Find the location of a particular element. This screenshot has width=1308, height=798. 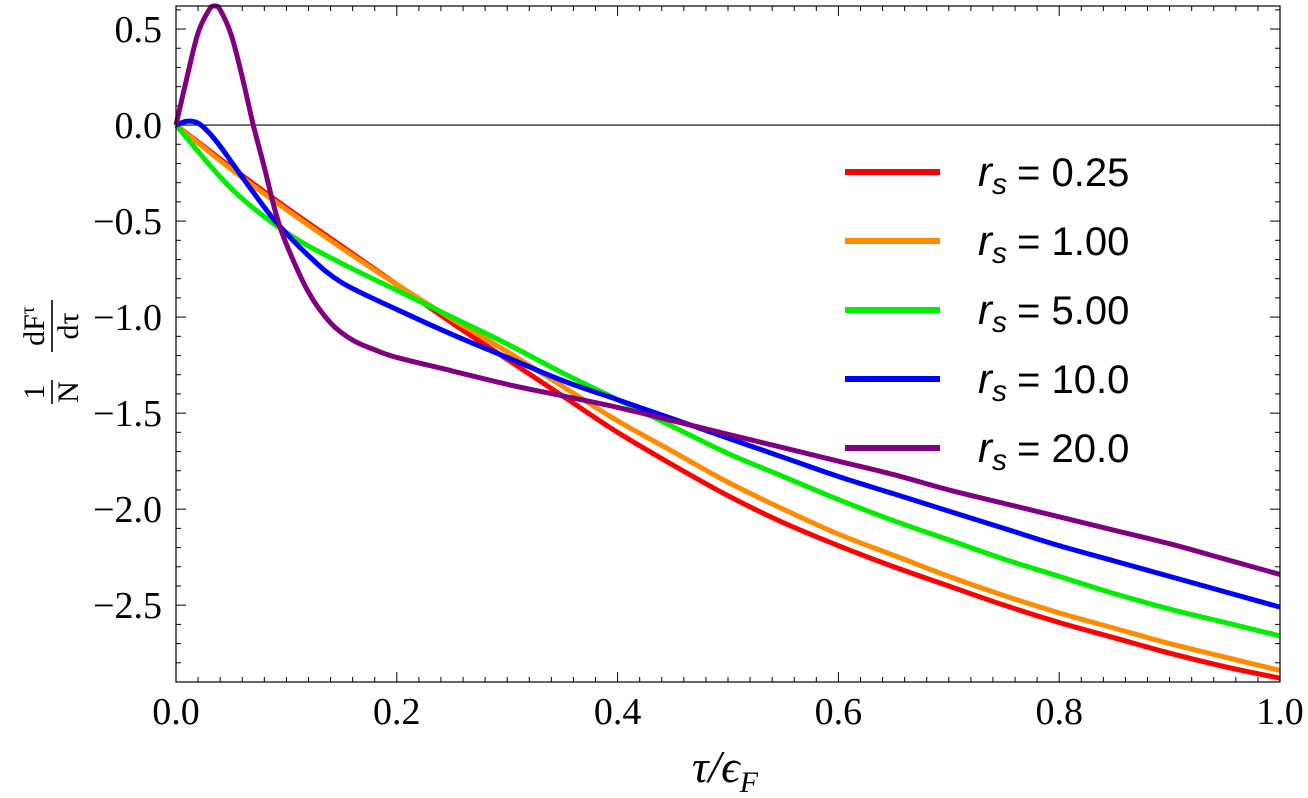

y-tick-label: −0.5 is located at coordinates (127, 222).